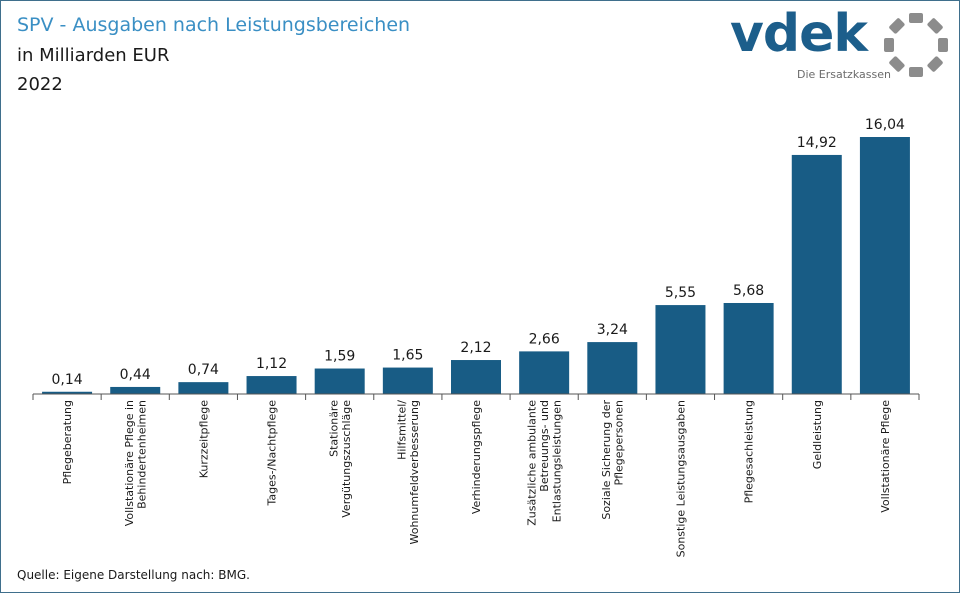 This screenshot has height=593, width=960. Describe the element at coordinates (129, 463) in the screenshot. I see `category-label-line: Vollstationäre Pflege in` at that location.